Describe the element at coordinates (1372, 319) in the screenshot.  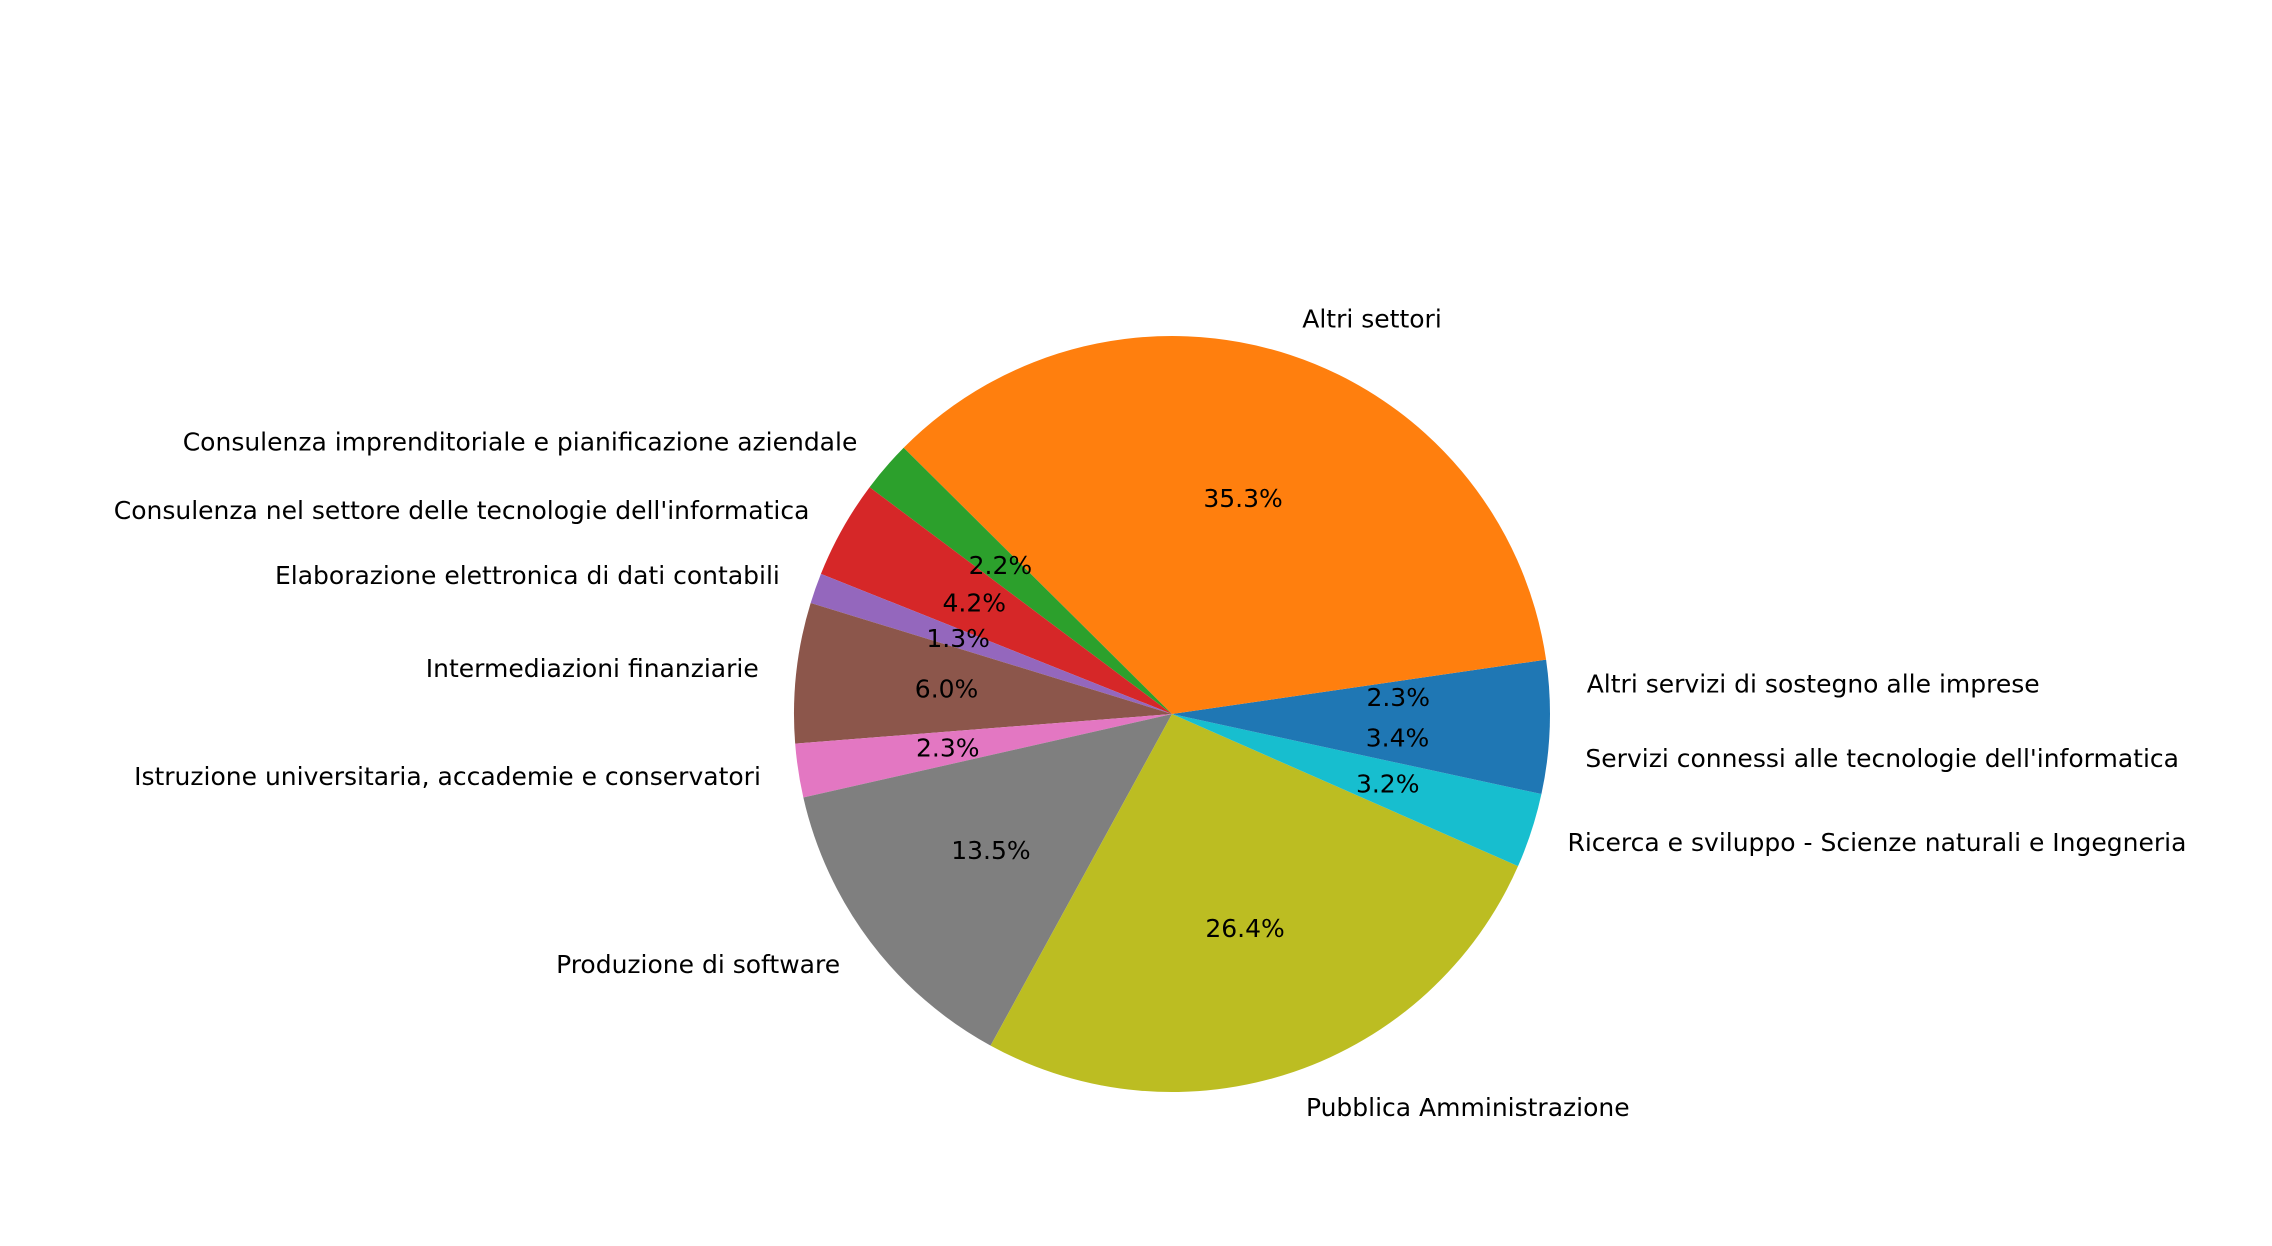
I see `slice-label-altri-settori: Altri settori` at that location.